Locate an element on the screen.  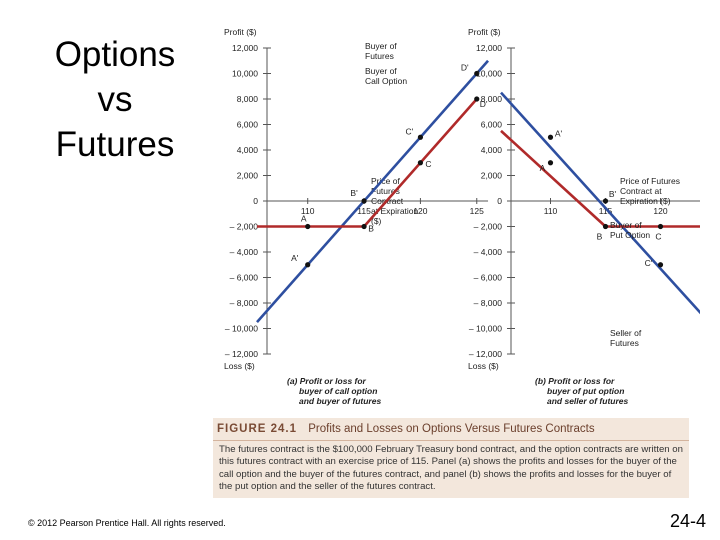
x-axis-title-line: ($) is located at coordinates (376, 221).